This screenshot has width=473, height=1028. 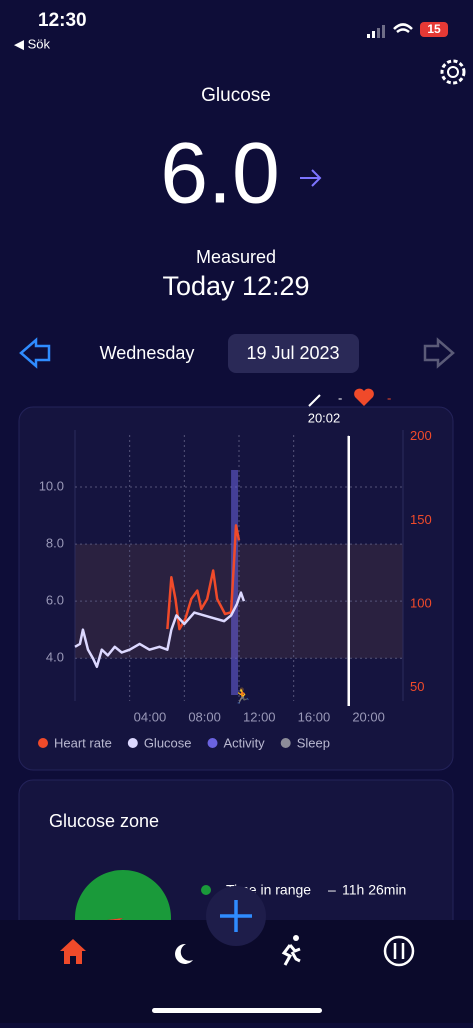 What do you see at coordinates (417, 686) in the screenshot?
I see `y2-tick-label: 50` at bounding box center [417, 686].